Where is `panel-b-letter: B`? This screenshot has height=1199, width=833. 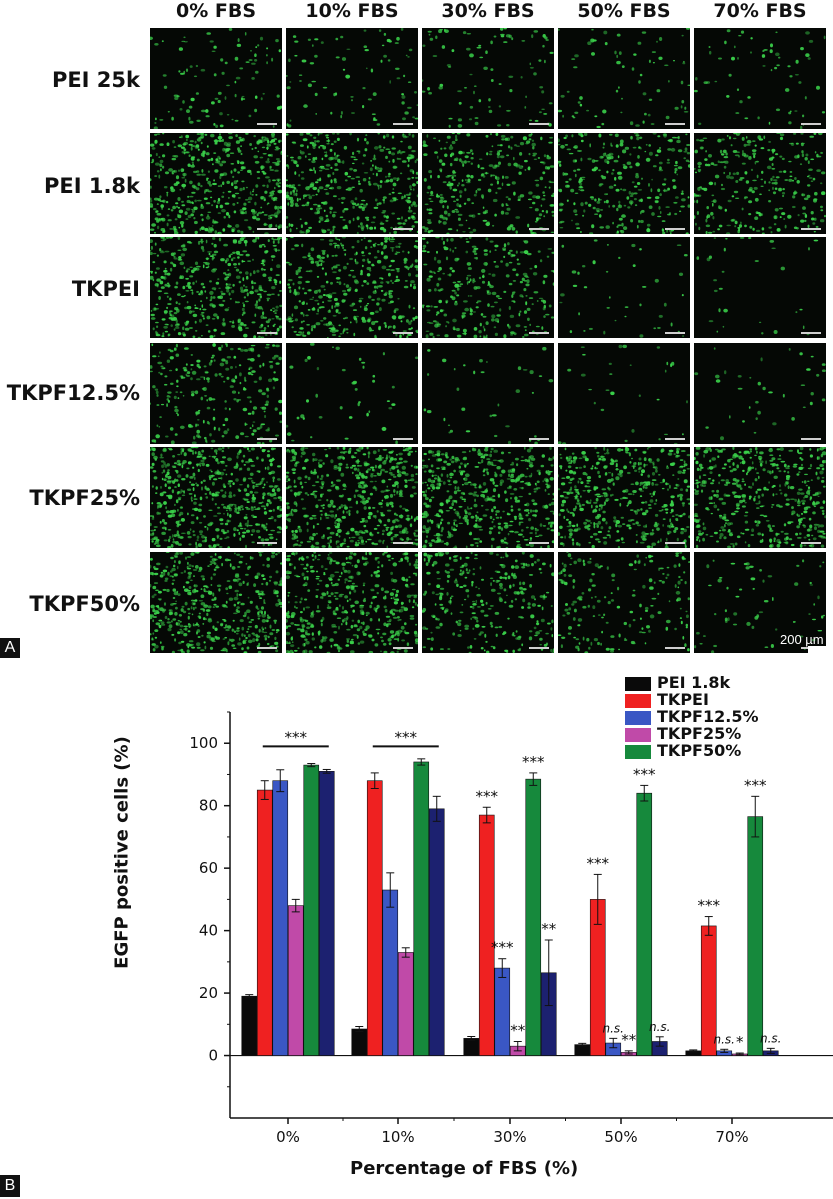 panel-b-letter: B is located at coordinates (10, 1186).